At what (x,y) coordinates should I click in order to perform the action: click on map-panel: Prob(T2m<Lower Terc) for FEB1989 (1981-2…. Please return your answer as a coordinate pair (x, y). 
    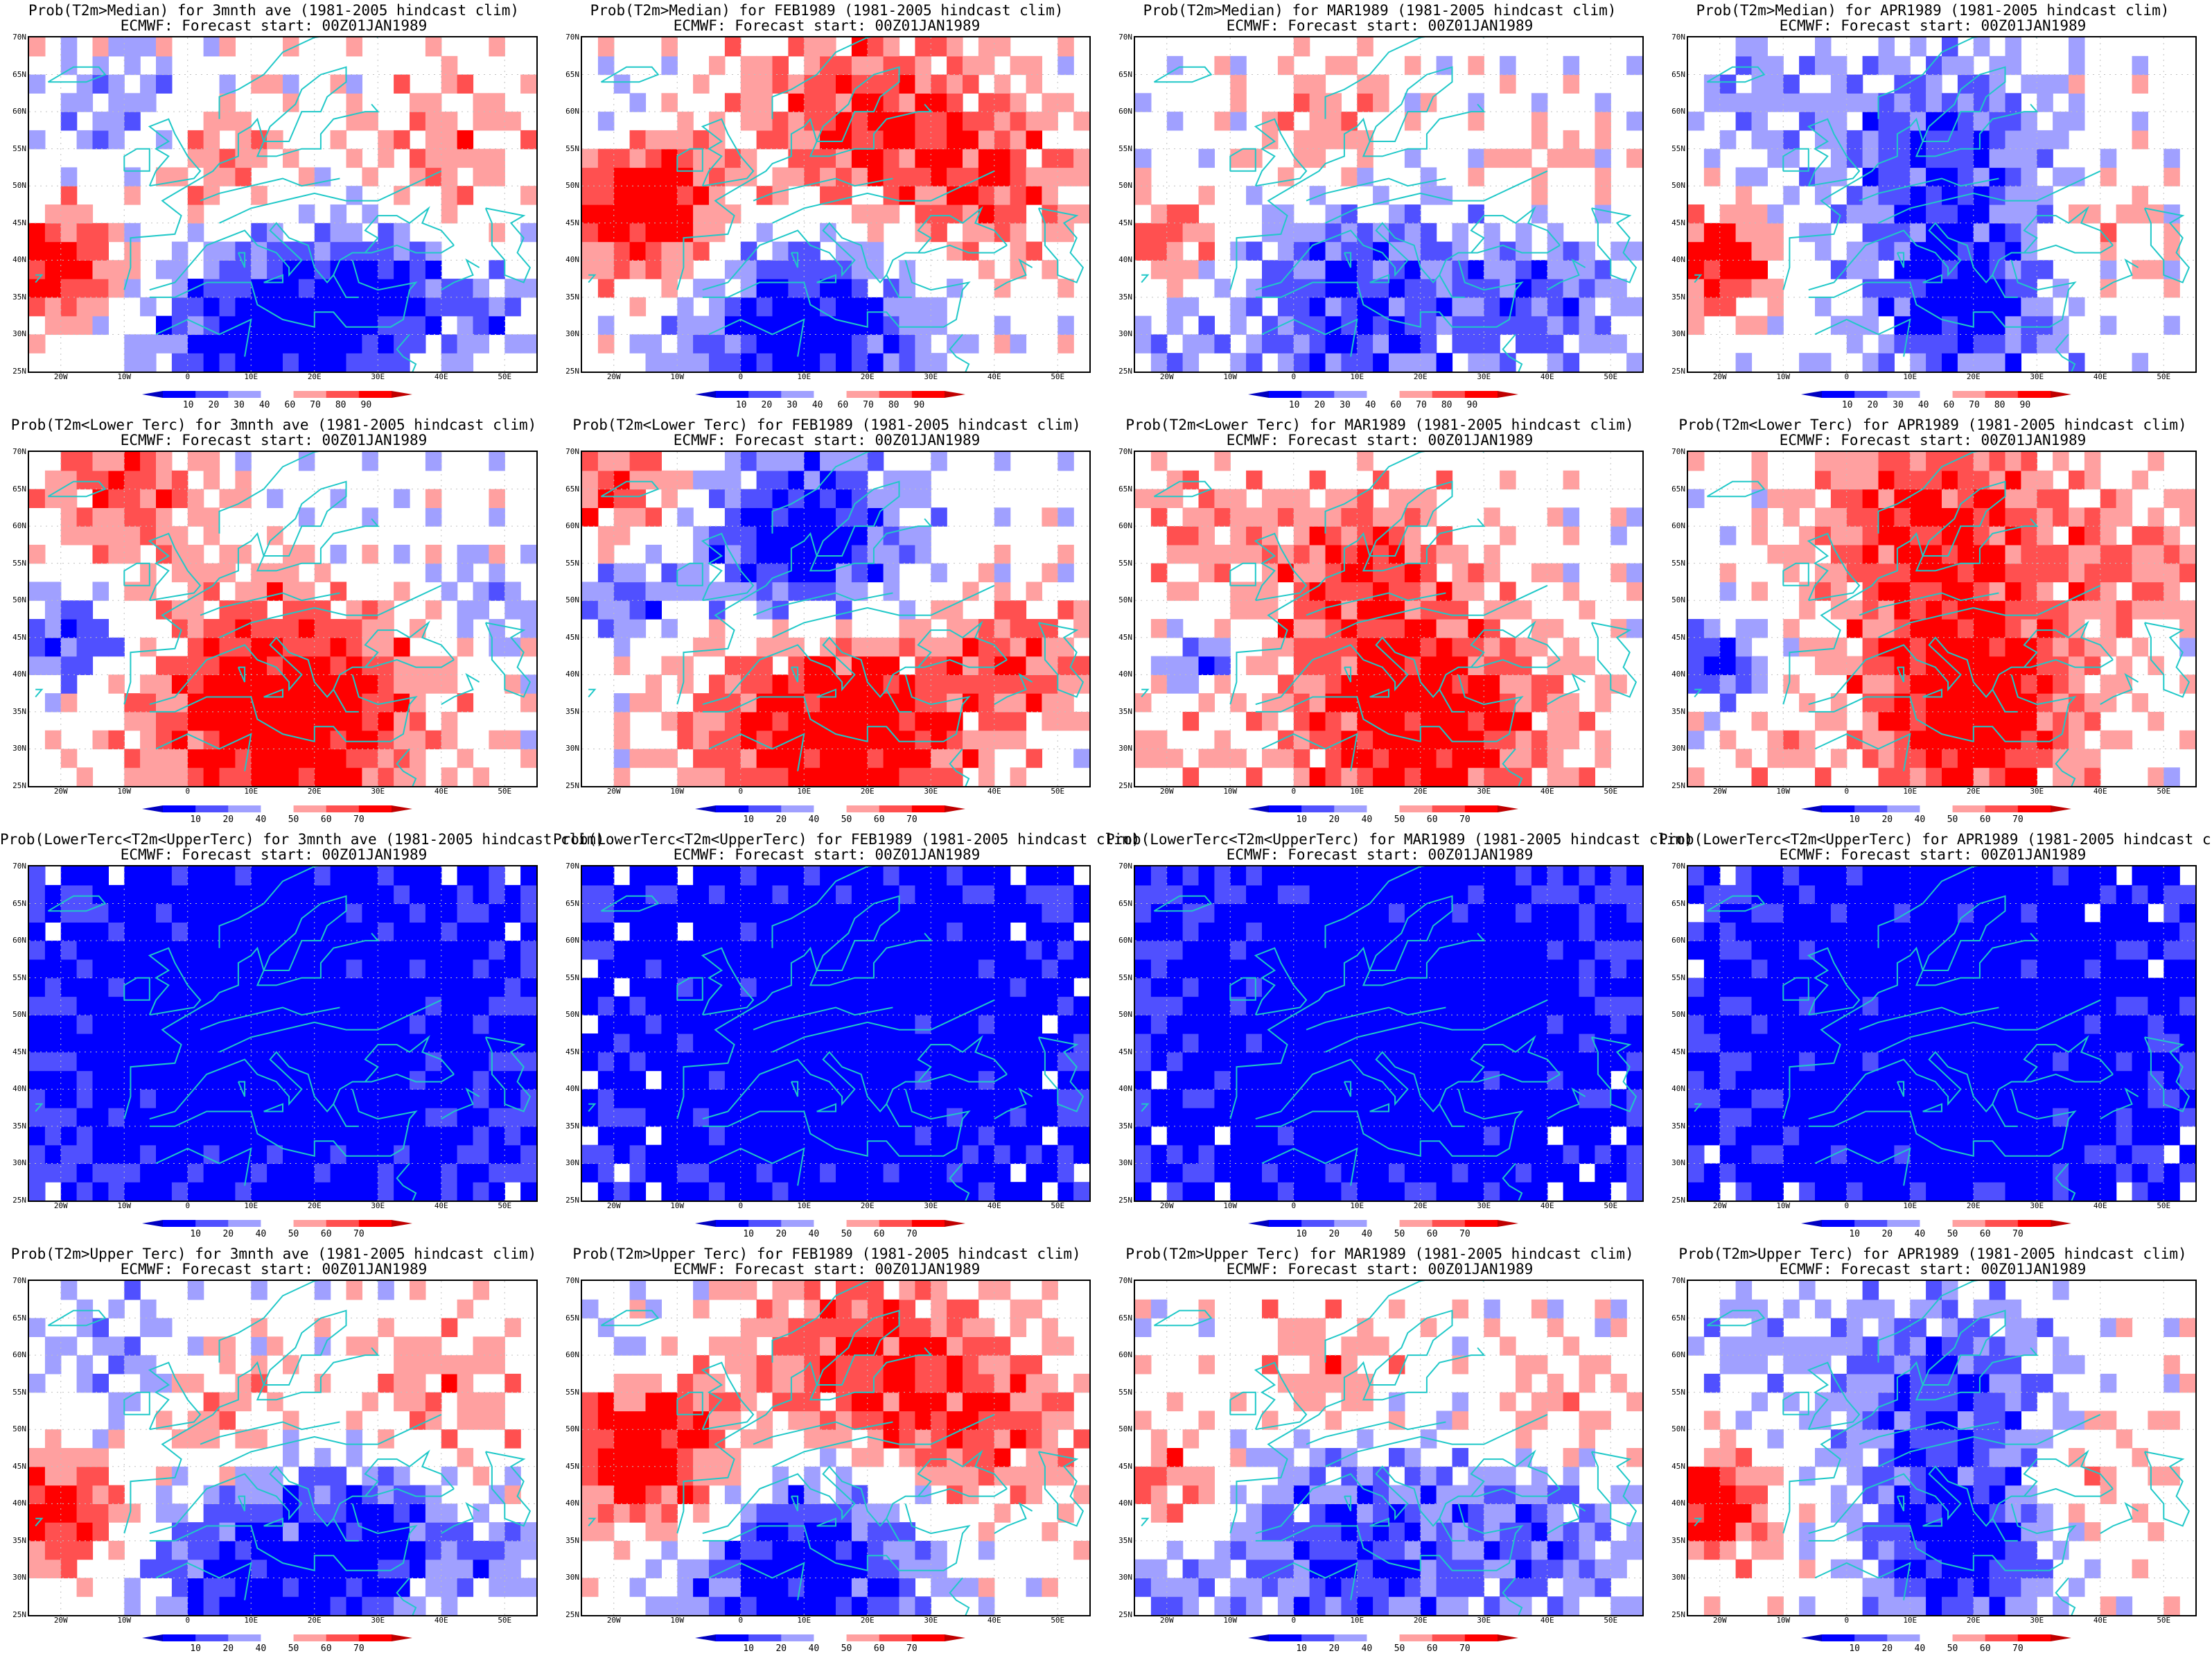
    Looking at the image, I should click on (826, 622).